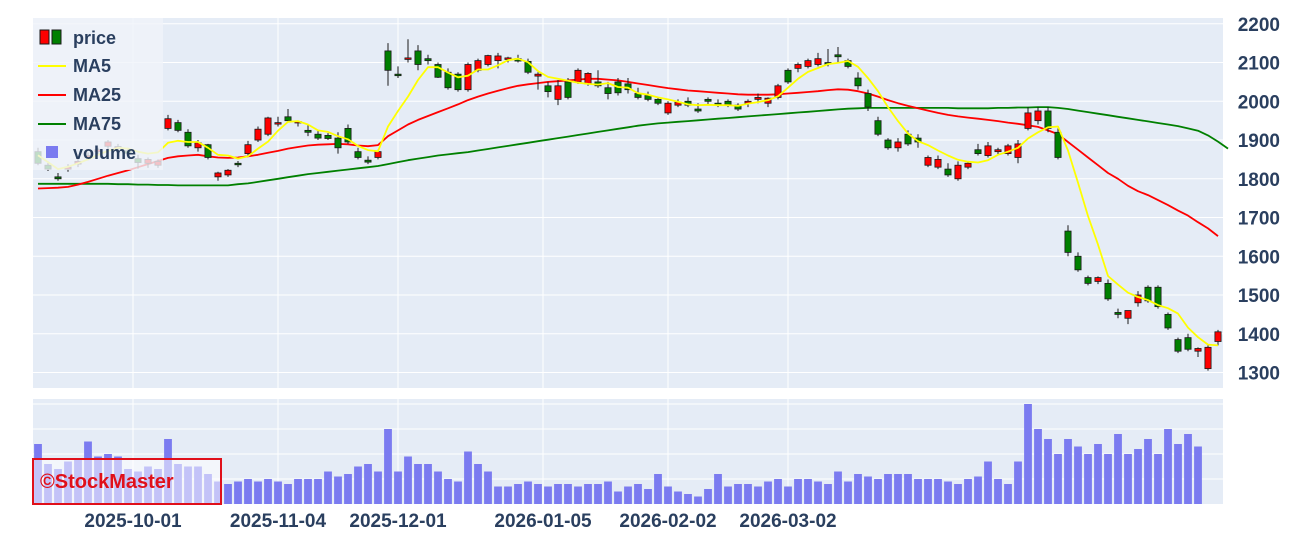 Image resolution: width=1291 pixels, height=543 pixels. Describe the element at coordinates (1259, 219) in the screenshot. I see `y-tick-label: 1700` at that location.